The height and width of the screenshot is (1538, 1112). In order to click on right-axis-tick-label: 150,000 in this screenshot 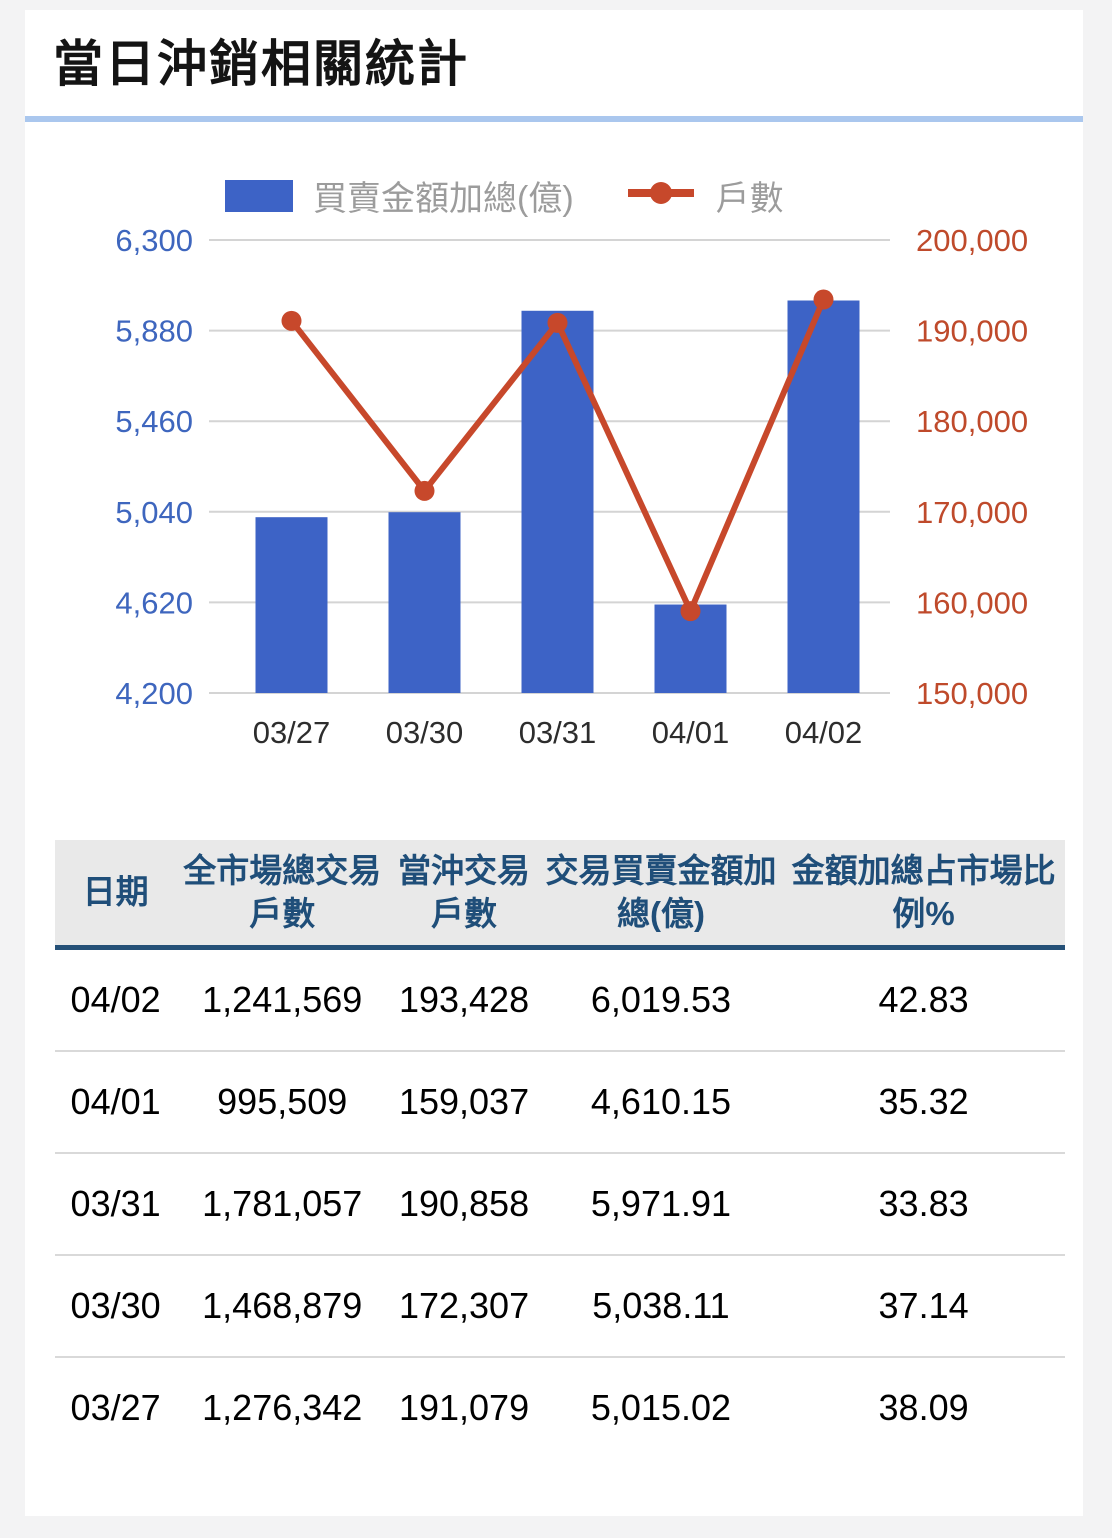, I will do `click(972, 693)`.